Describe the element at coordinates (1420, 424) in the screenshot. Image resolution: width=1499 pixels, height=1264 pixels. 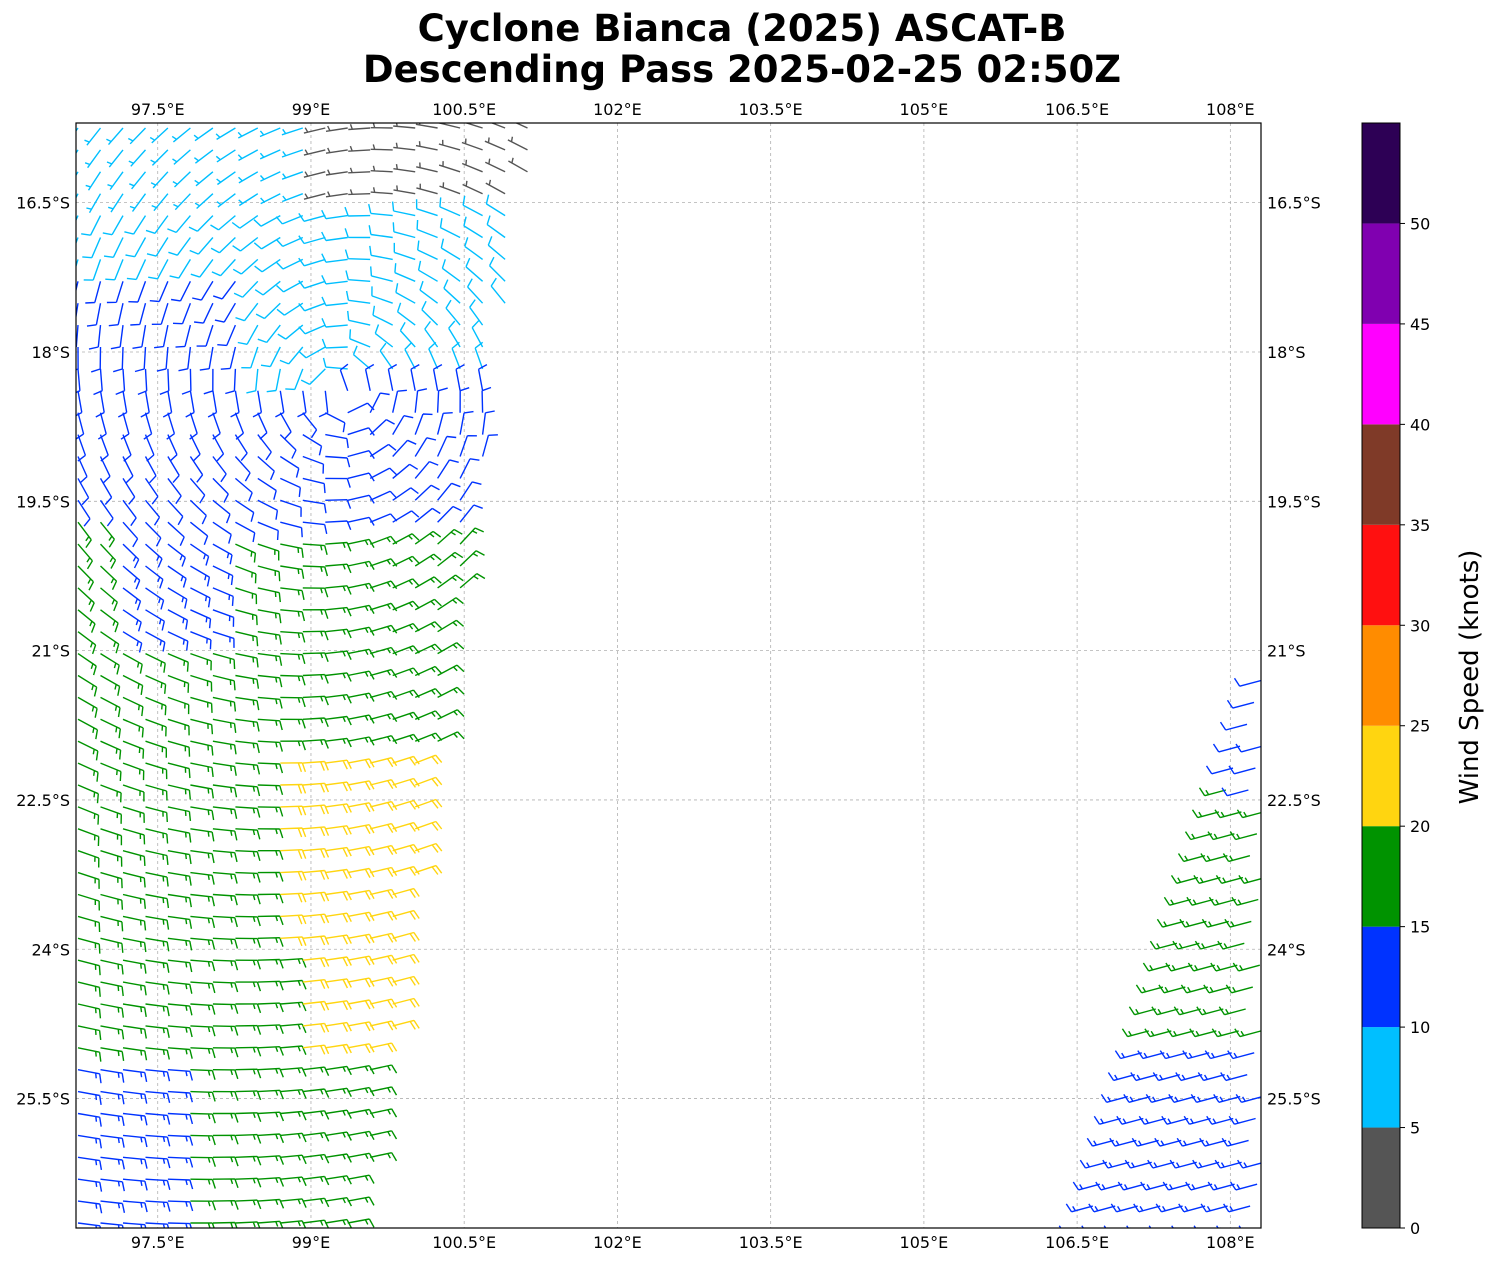
I see `colorbar-tick-label-8: 40` at that location.